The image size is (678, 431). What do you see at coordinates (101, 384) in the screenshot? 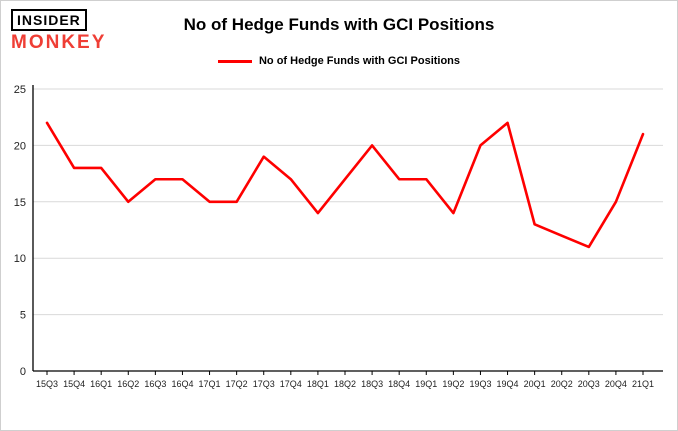
I see `x-tick-label: 16Q1` at bounding box center [101, 384].